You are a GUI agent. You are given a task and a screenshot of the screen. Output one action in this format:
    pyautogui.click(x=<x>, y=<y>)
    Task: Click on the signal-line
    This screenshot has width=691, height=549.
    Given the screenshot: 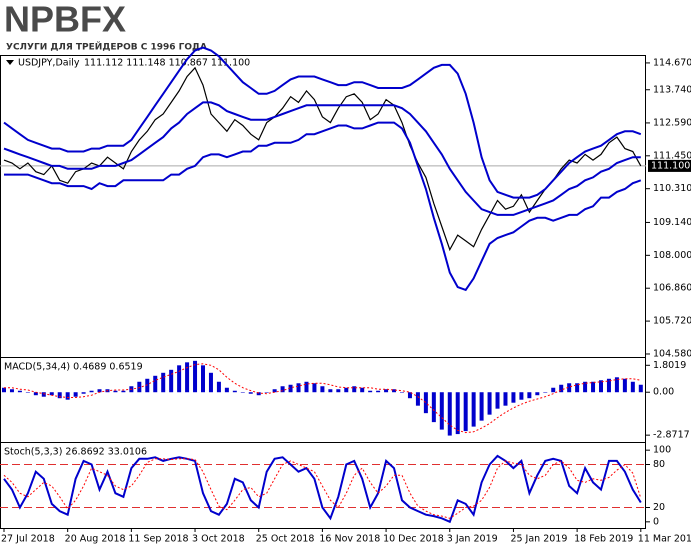 What is the action you would take?
    pyautogui.click(x=322, y=488)
    